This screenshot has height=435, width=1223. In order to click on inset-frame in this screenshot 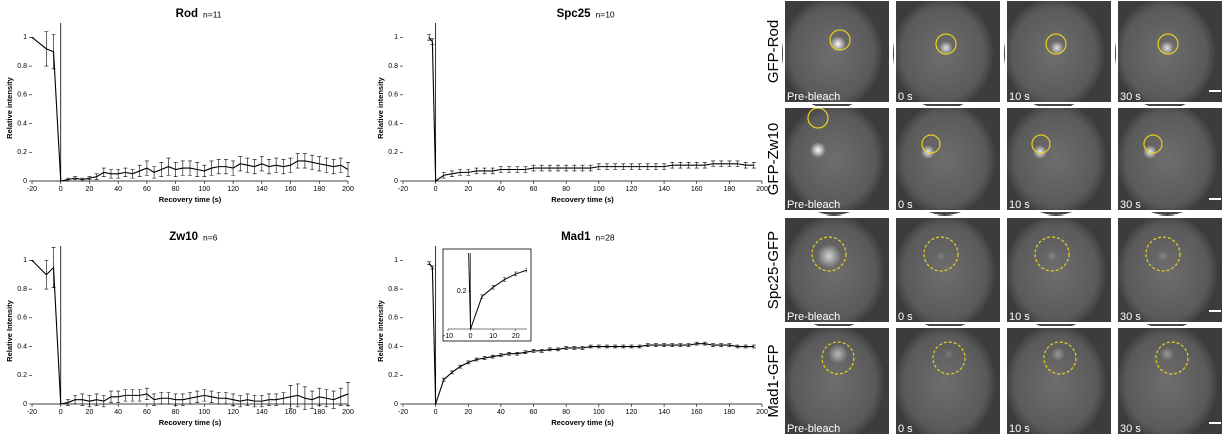, I will do `click(487, 295)`.